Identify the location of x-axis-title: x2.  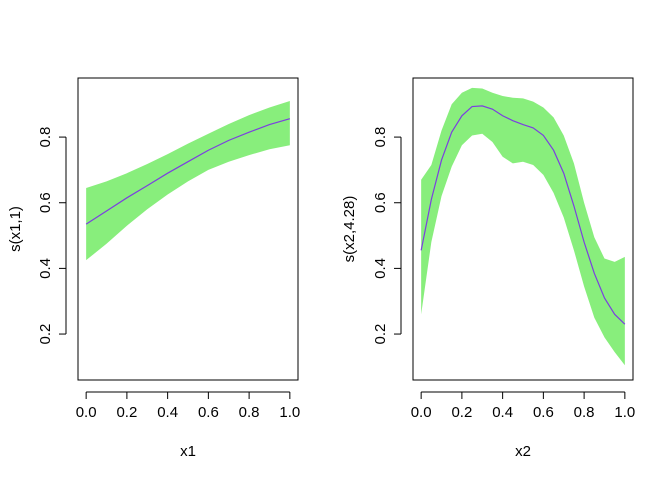
(523, 451).